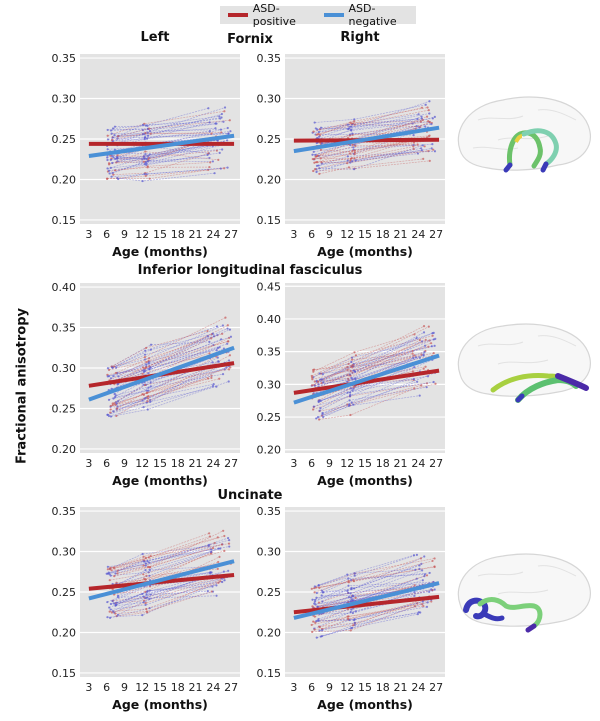 This screenshot has height=721, width=600. I want to click on subject-trajectories, so click(373, 373).